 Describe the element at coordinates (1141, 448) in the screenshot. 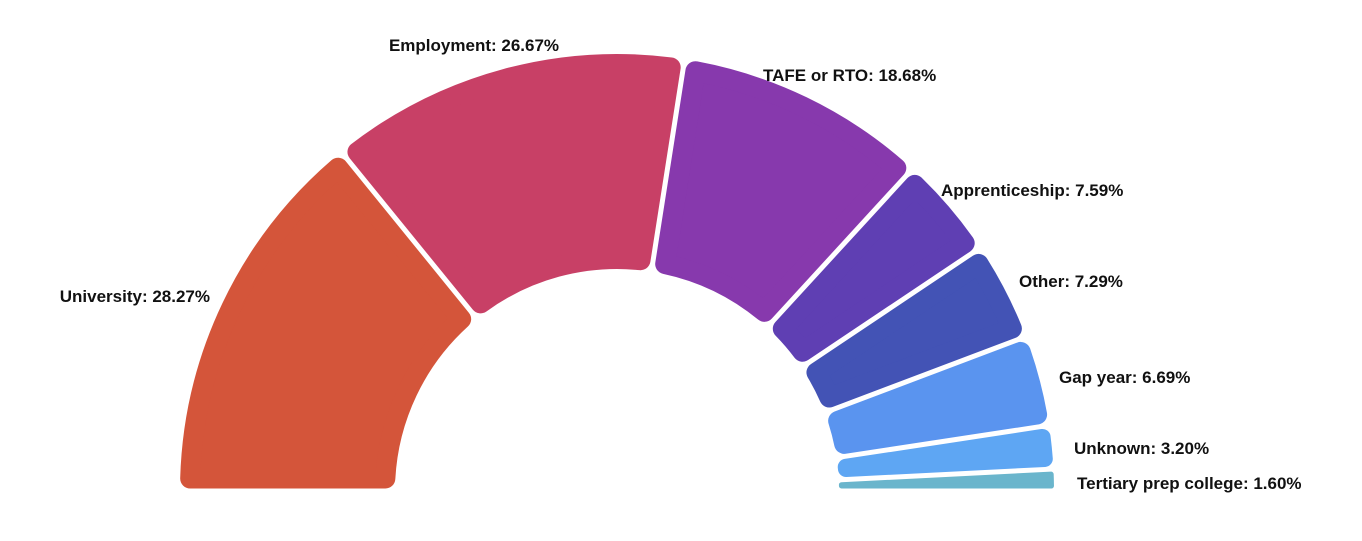

I see `data-label-unknown: Unknown: 3.20%` at that location.